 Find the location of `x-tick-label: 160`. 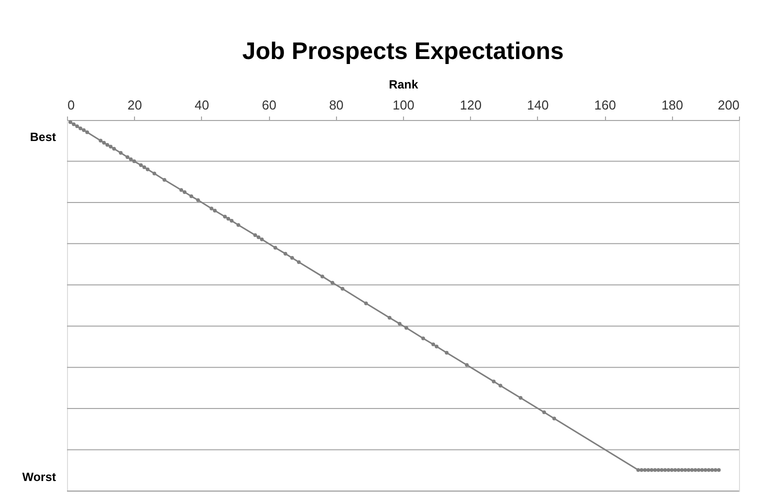

x-tick-label: 160 is located at coordinates (605, 105).